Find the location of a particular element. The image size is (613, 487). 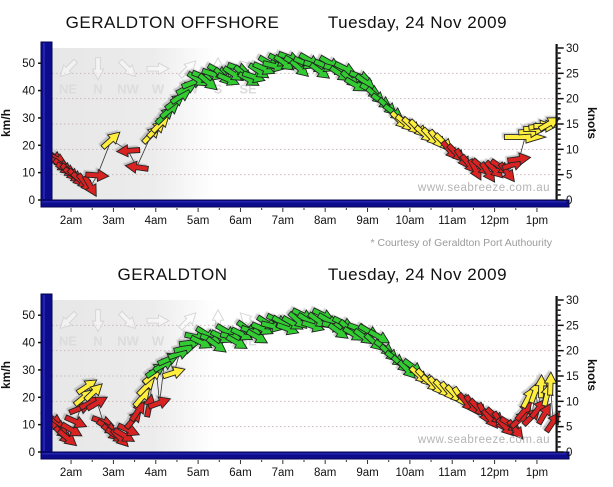

compass-label: NW is located at coordinates (128, 340).